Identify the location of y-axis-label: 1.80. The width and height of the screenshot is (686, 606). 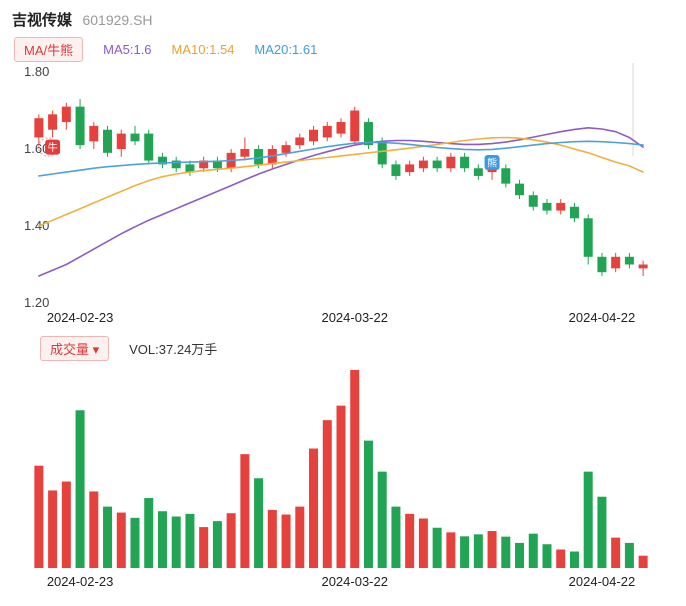
(36, 71).